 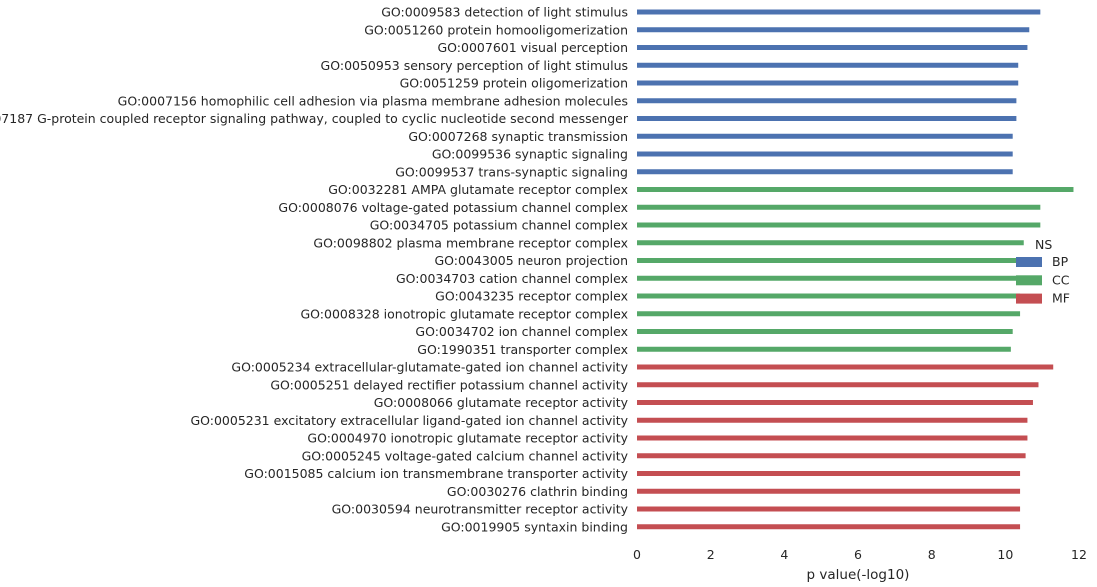 I want to click on category-label: GO:0009583 detection of light stimulus, so click(x=504, y=12).